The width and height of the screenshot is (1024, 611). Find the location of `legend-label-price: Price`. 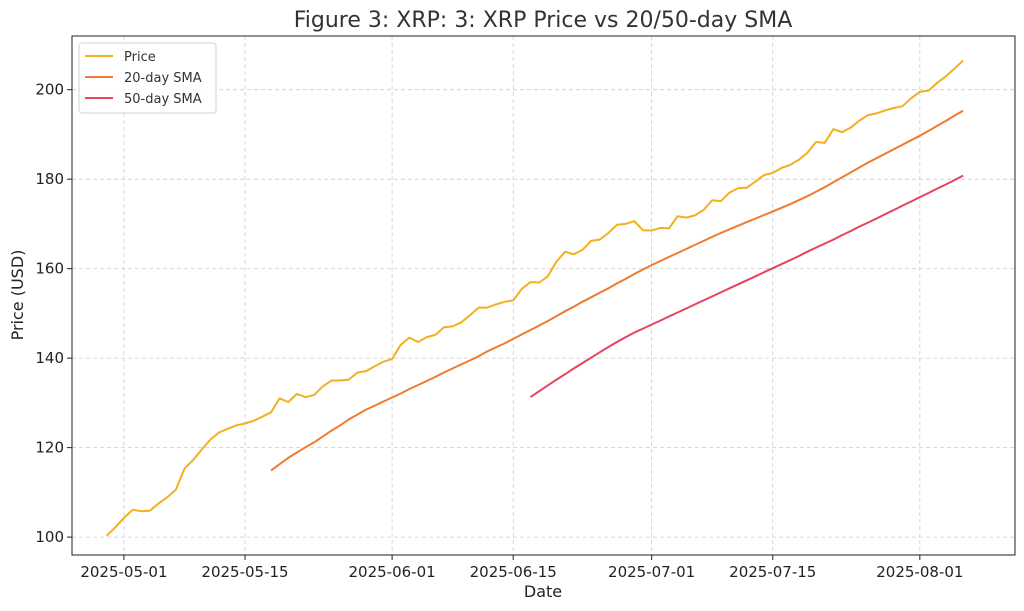

legend-label-price: Price is located at coordinates (140, 57).